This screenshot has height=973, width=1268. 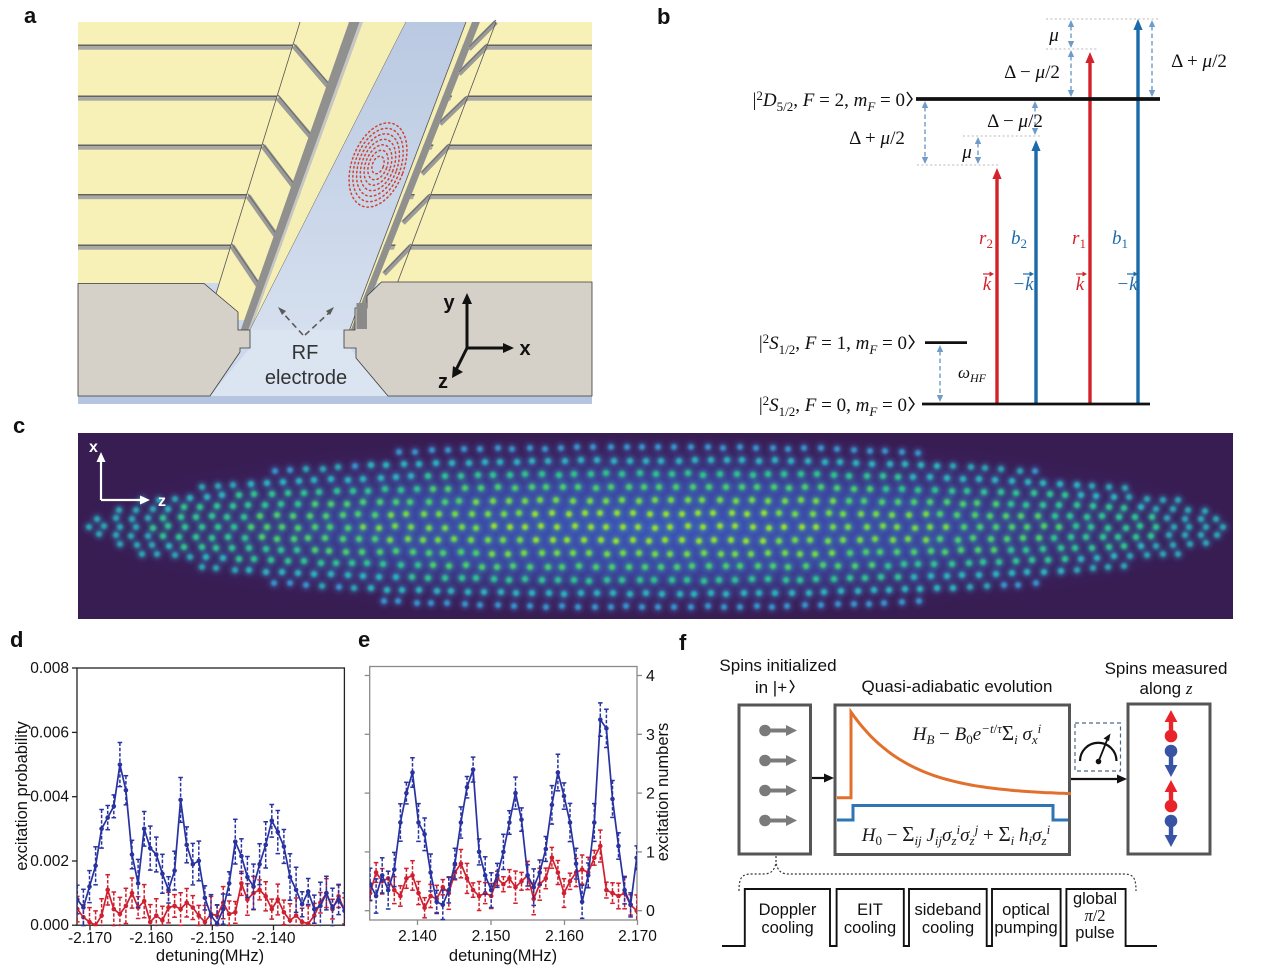 I want to click on svg-text: pumping, so click(x=1025, y=928).